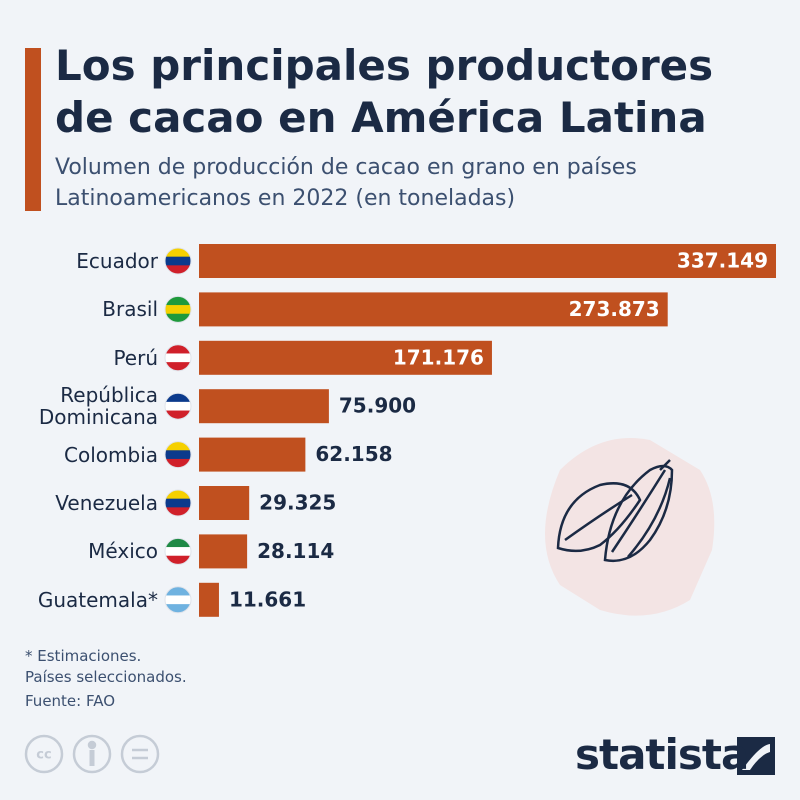 This screenshot has width=800, height=800. What do you see at coordinates (43, 755) in the screenshot?
I see `svg-text: cc` at bounding box center [43, 755].